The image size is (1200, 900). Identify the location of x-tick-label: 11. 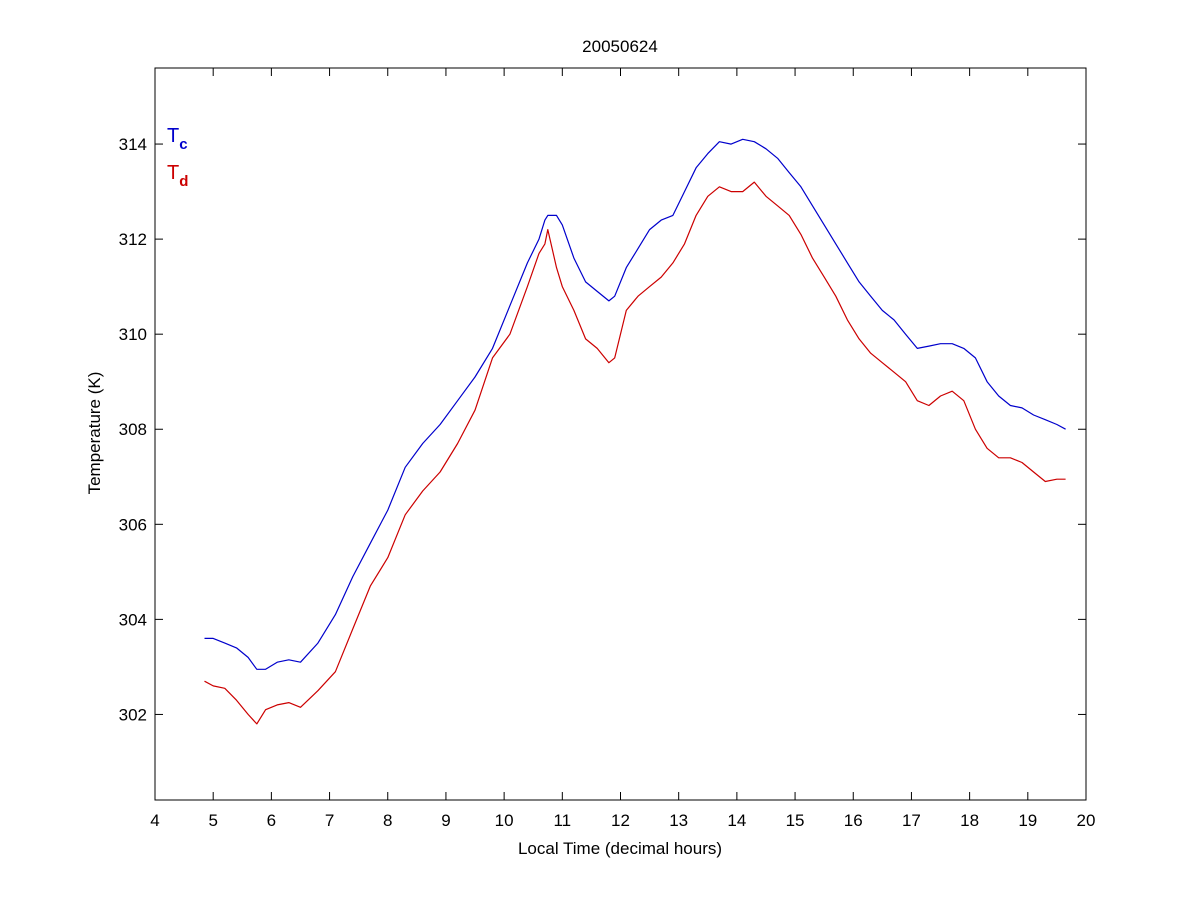
(562, 820).